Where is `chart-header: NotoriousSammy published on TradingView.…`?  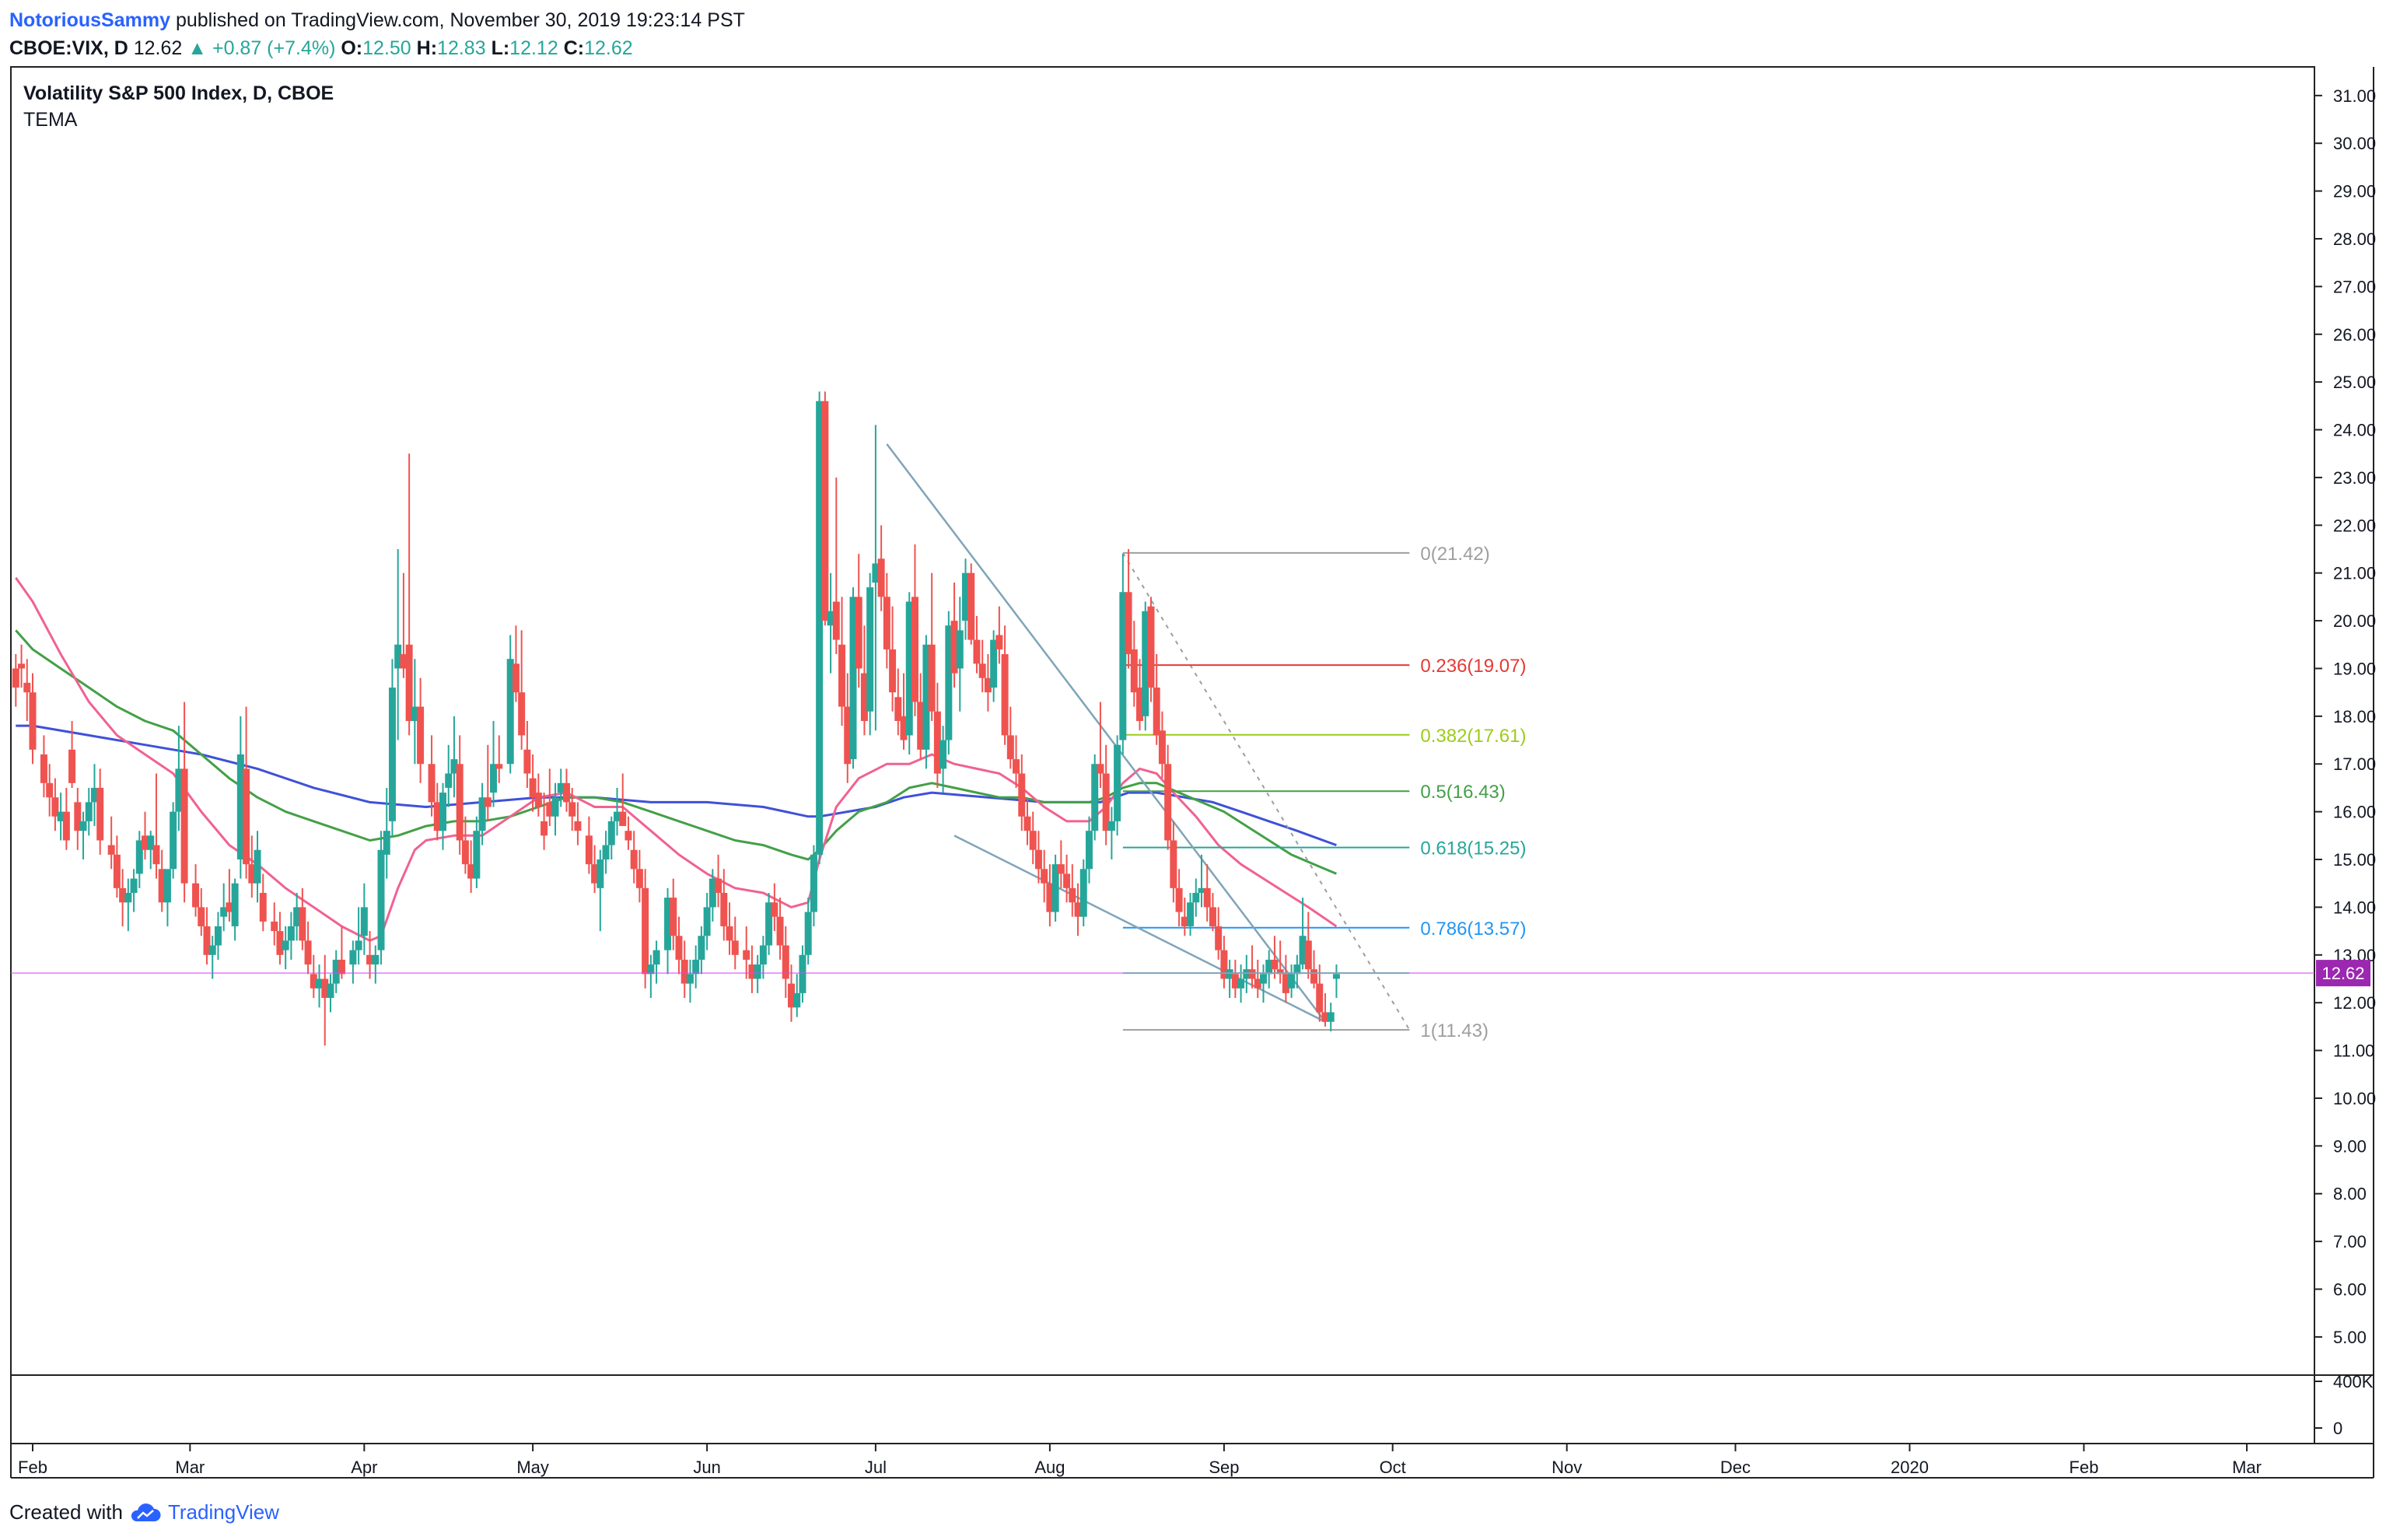 chart-header: NotoriousSammy published on TradingView.… is located at coordinates (377, 34).